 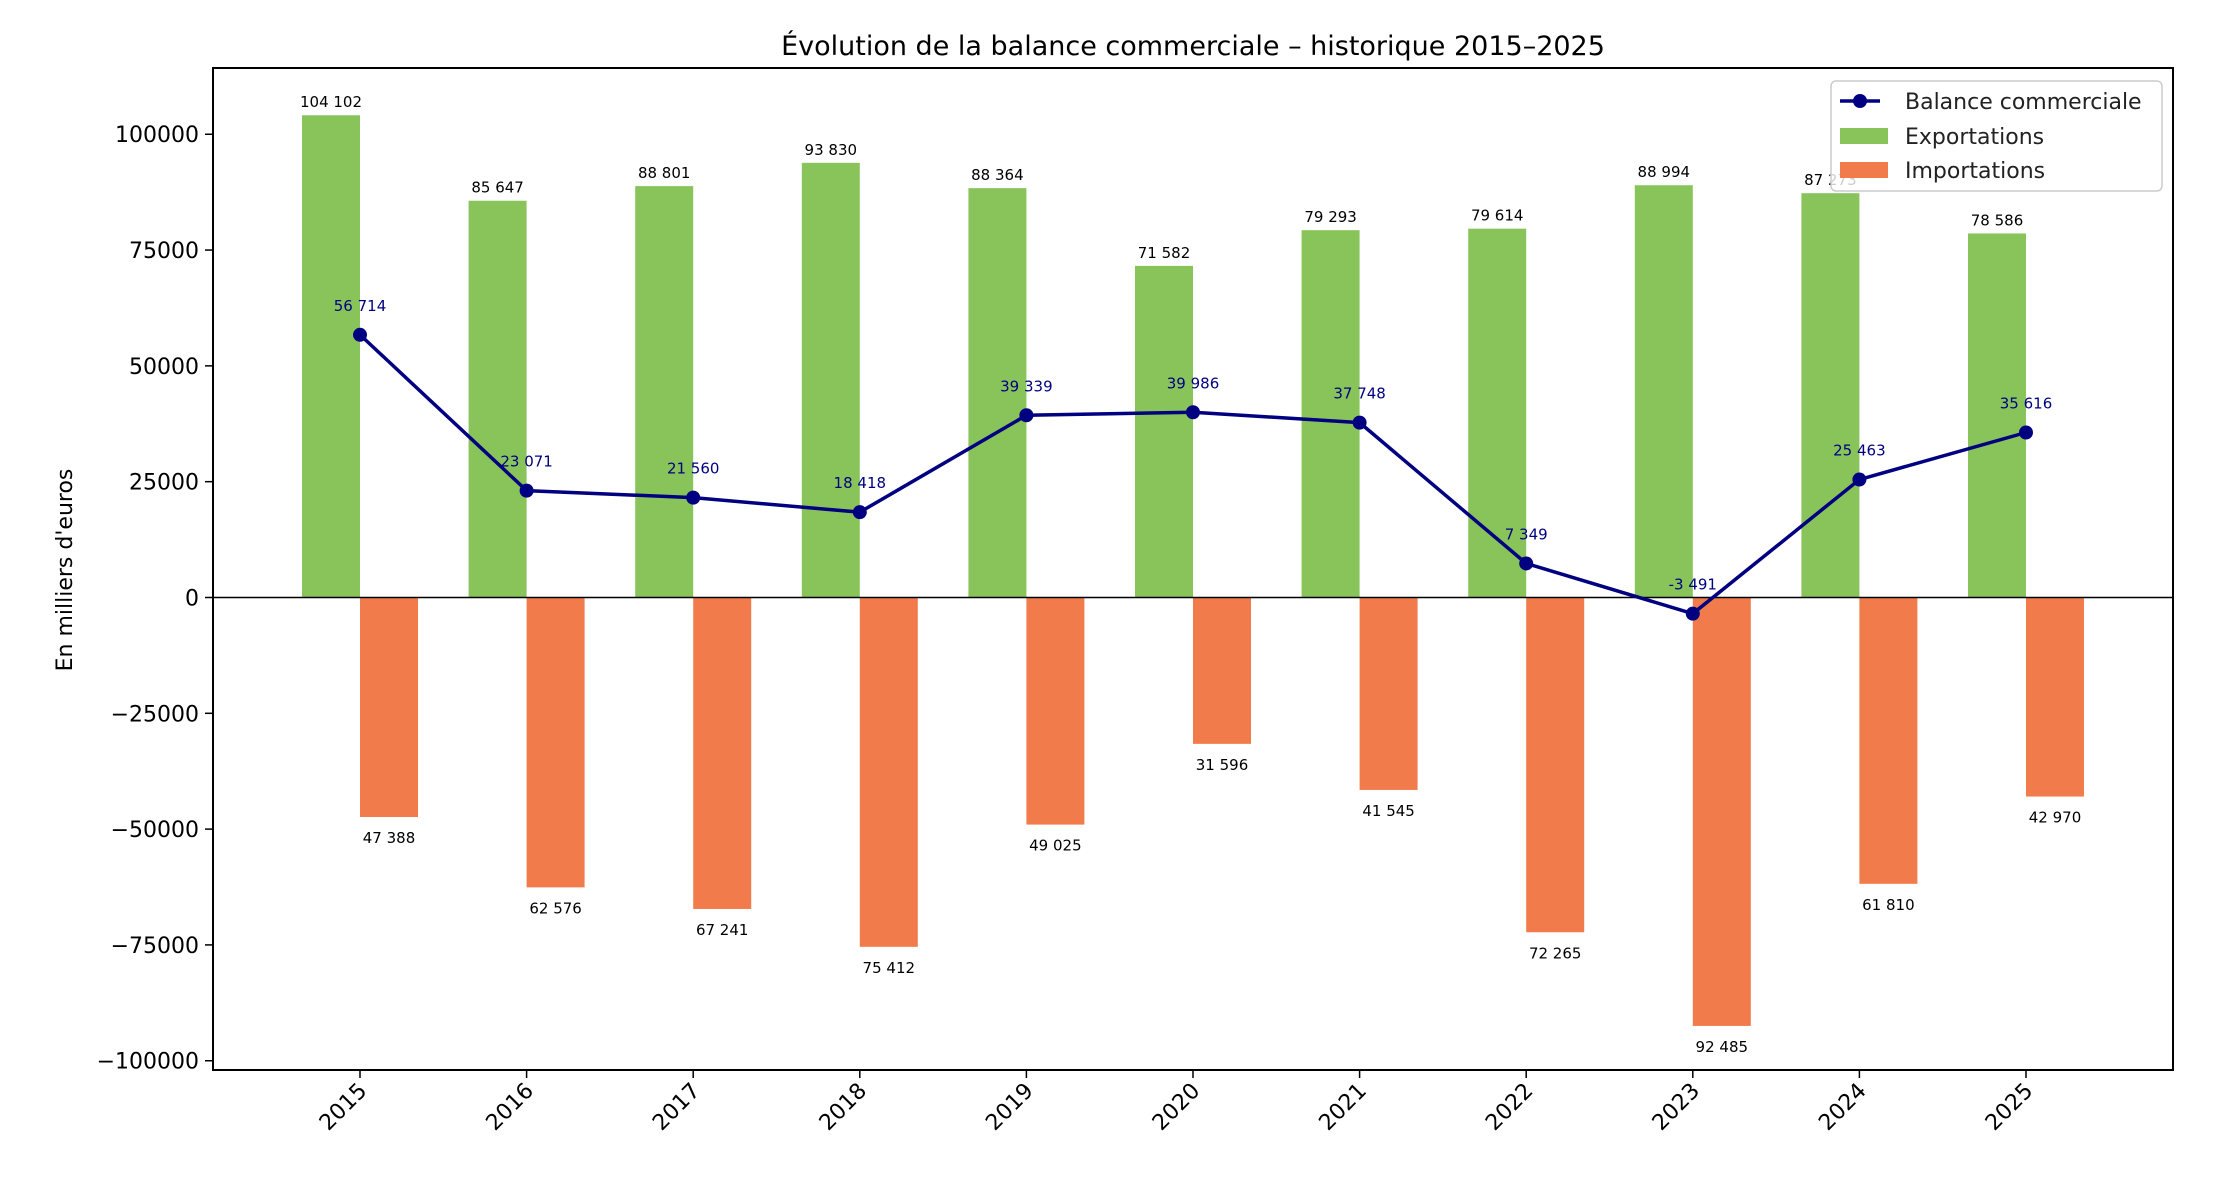 I want to click on export-data-label: 104 102, so click(x=331, y=102).